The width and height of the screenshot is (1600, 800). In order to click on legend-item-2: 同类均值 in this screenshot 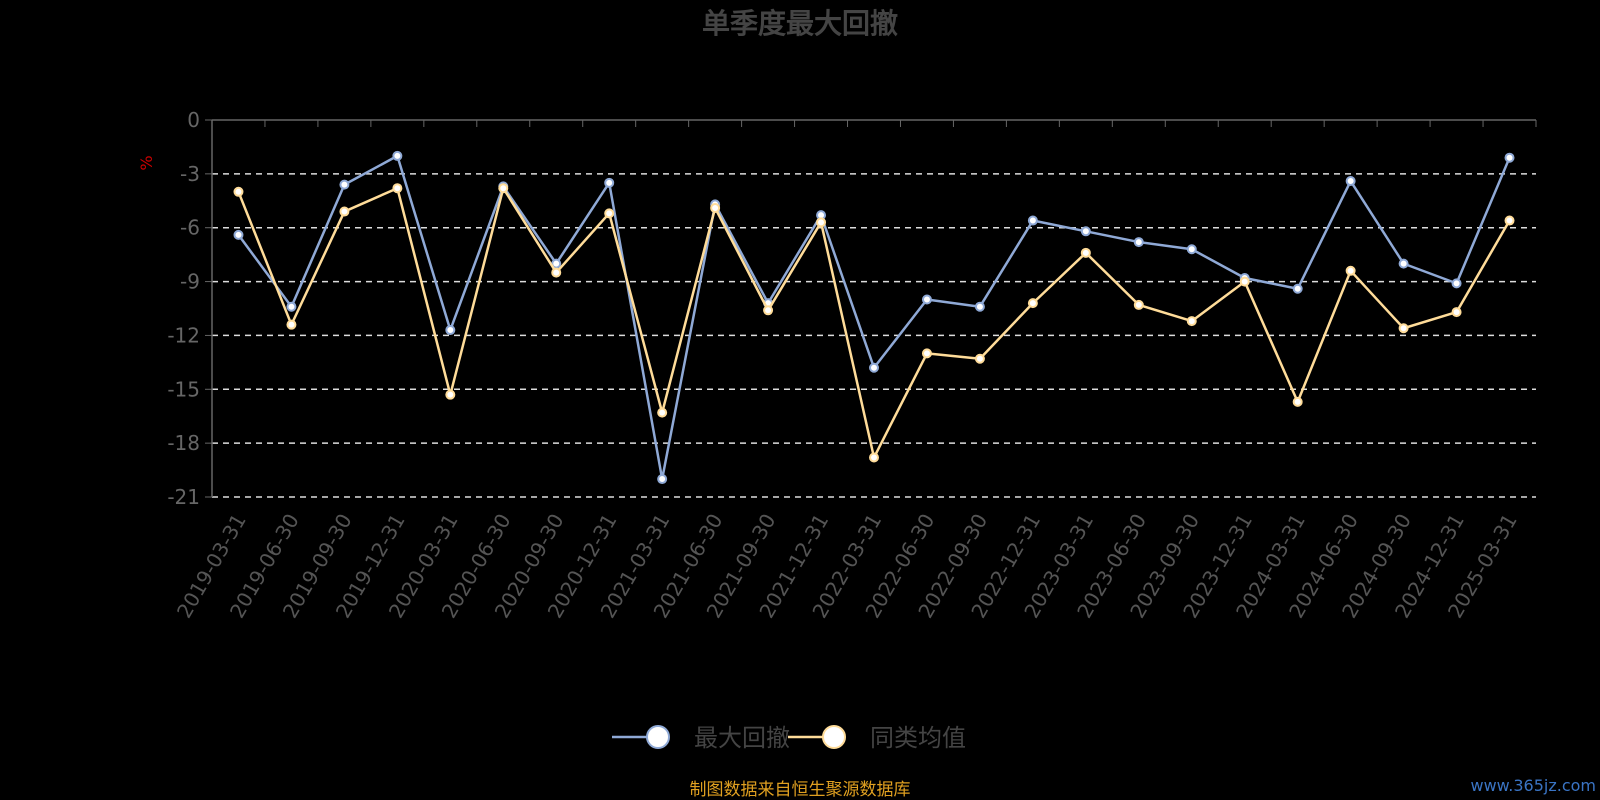, I will do `click(877, 738)`.